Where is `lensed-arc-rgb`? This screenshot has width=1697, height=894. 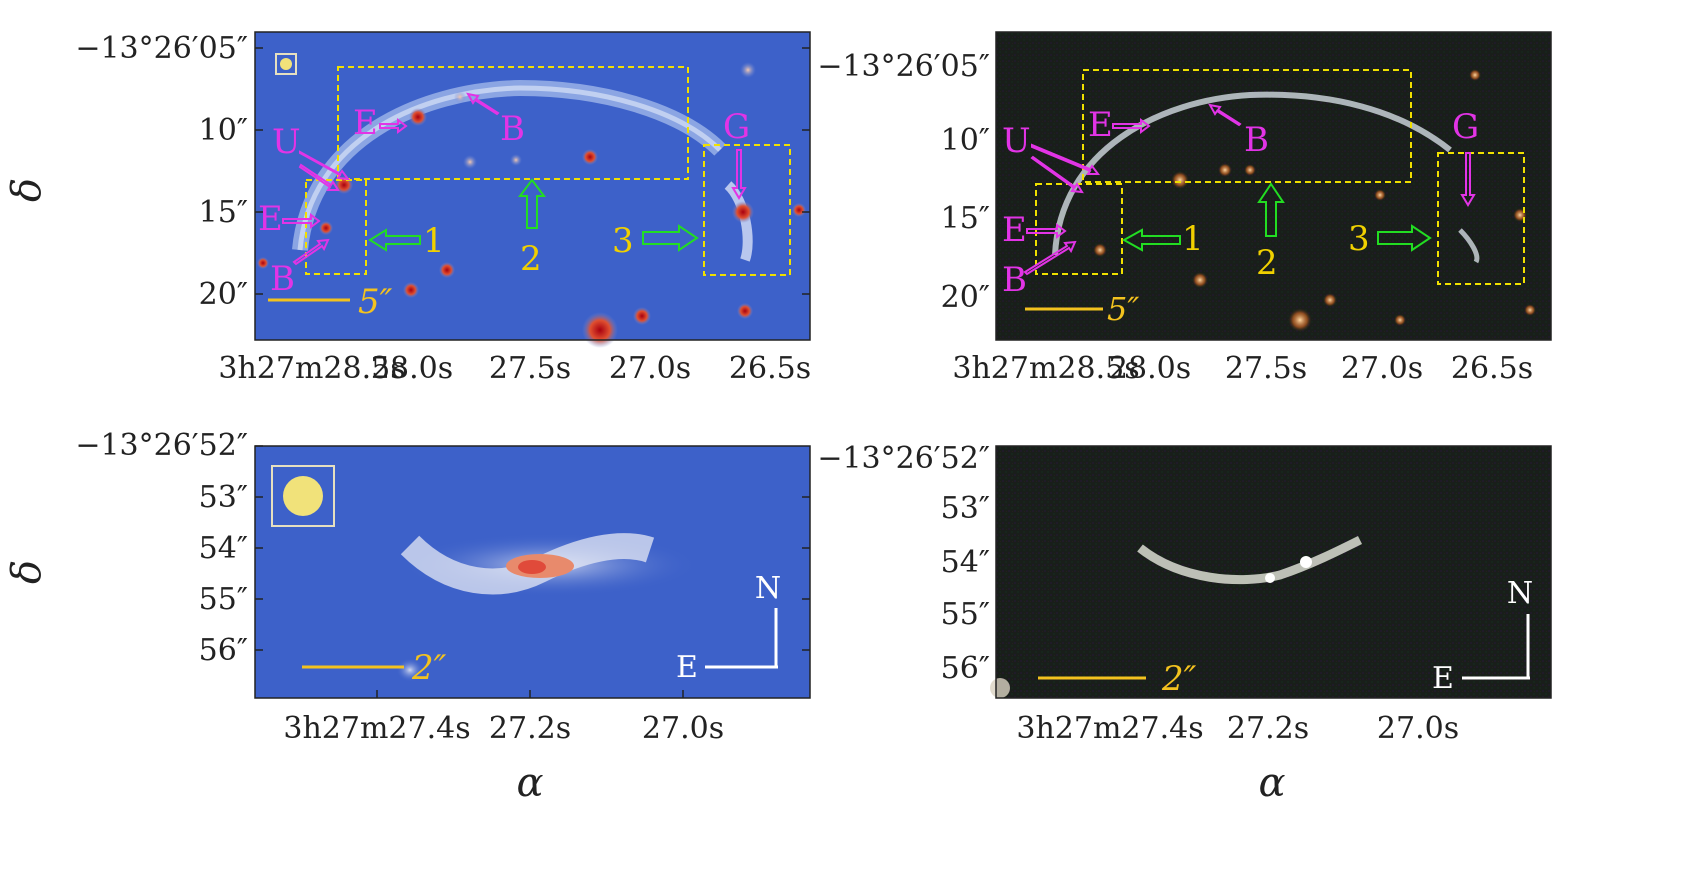 lensed-arc-rgb is located at coordinates (1252, 173).